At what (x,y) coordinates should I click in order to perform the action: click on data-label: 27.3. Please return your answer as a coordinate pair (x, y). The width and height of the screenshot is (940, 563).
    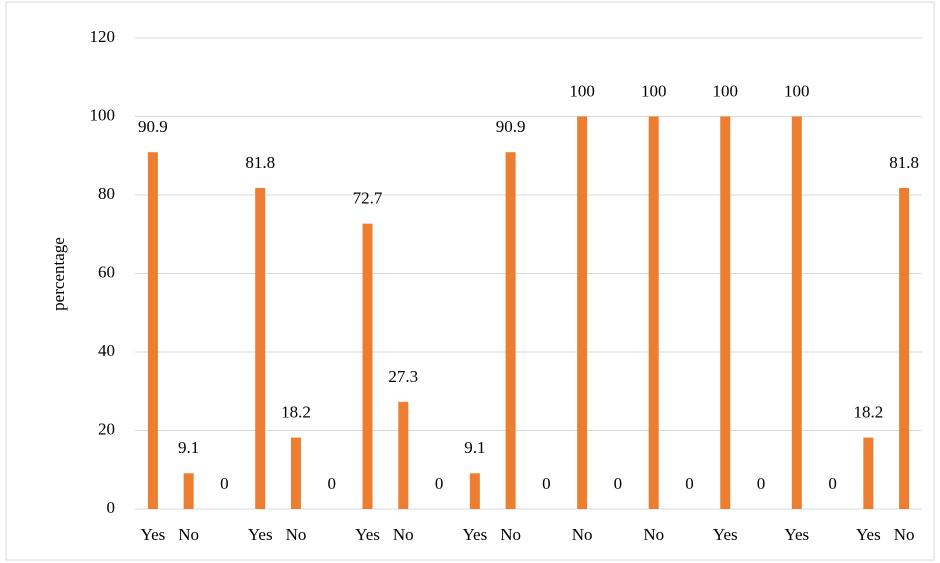
    Looking at the image, I should click on (403, 376).